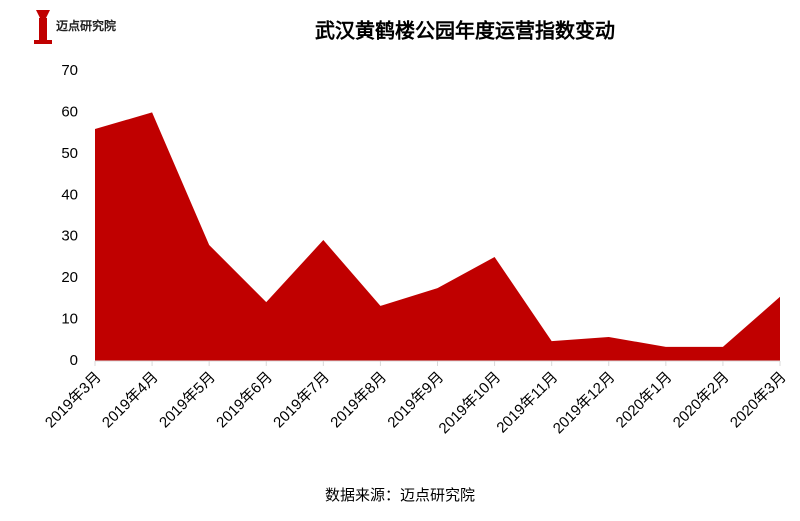  I want to click on source-note: 数据来源：迈点研究院, so click(400, 495).